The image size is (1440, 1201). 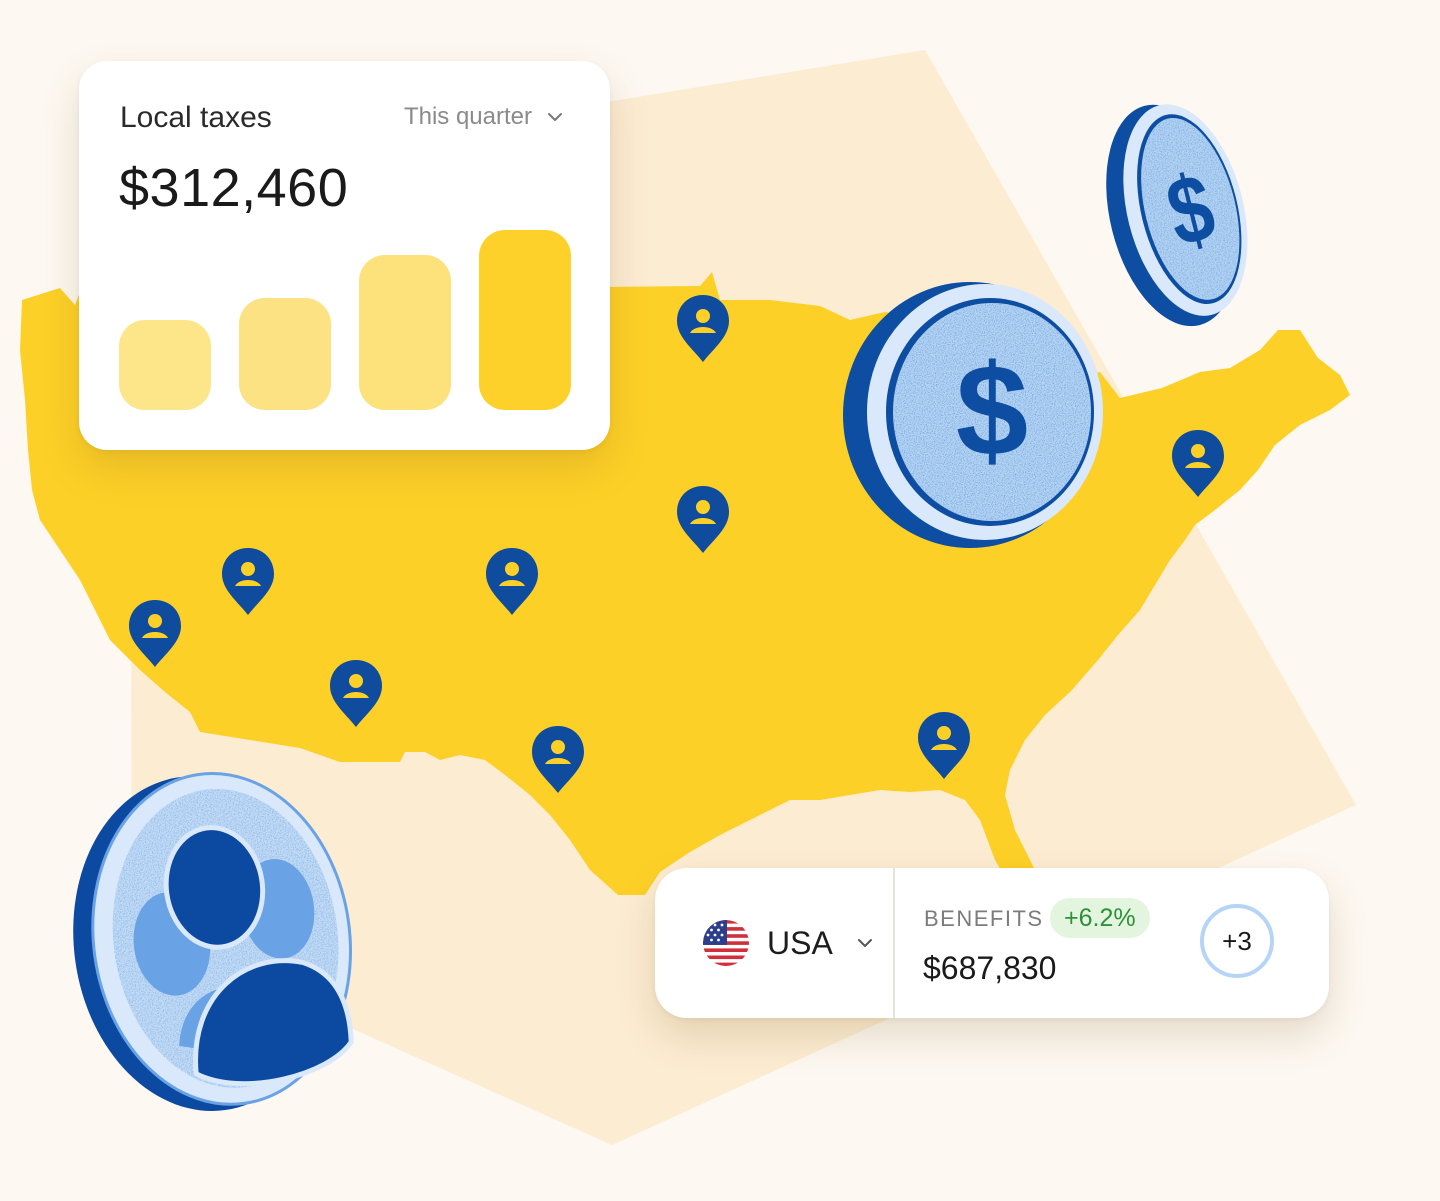 I want to click on country-name: USA, so click(x=800, y=942).